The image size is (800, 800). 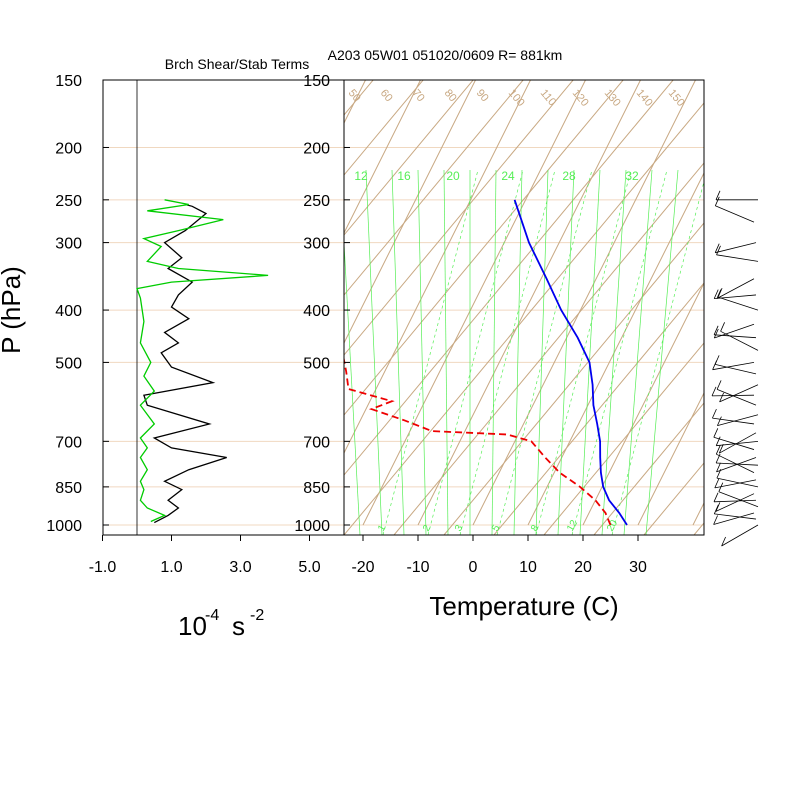 What do you see at coordinates (68, 442) in the screenshot?
I see `left-y-tick-label: 700` at bounding box center [68, 442].